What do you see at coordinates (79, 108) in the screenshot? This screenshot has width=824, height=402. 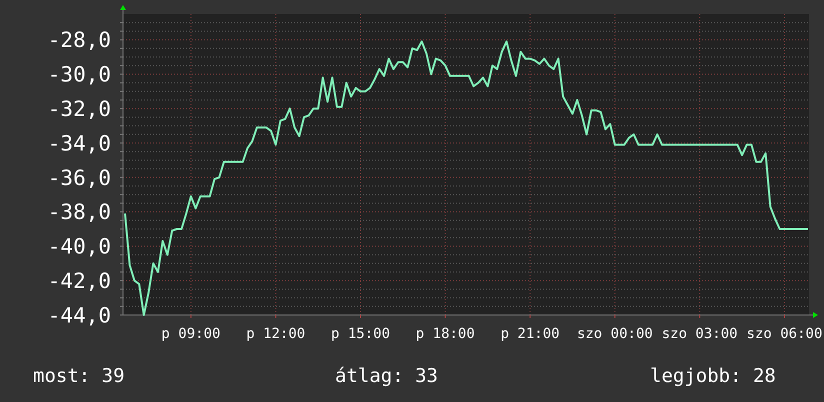 I see `y-tick-label: -32,0` at bounding box center [79, 108].